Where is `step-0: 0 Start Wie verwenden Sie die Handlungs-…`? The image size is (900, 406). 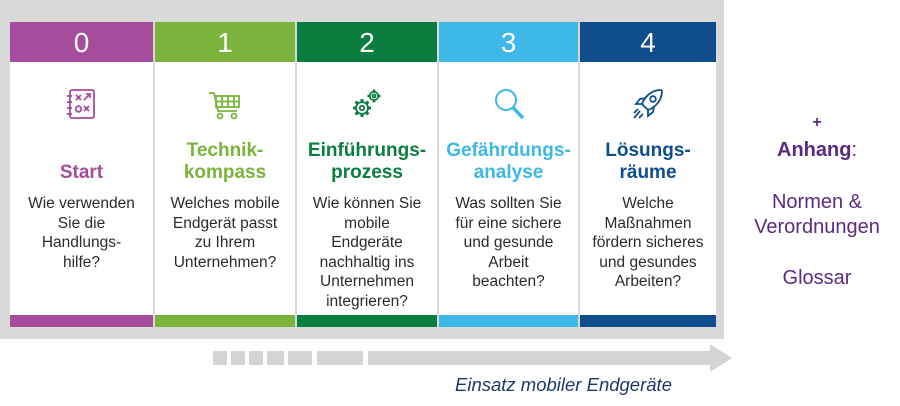
step-0: 0 Start Wie verwenden Sie die Handlungs-… is located at coordinates (81, 174).